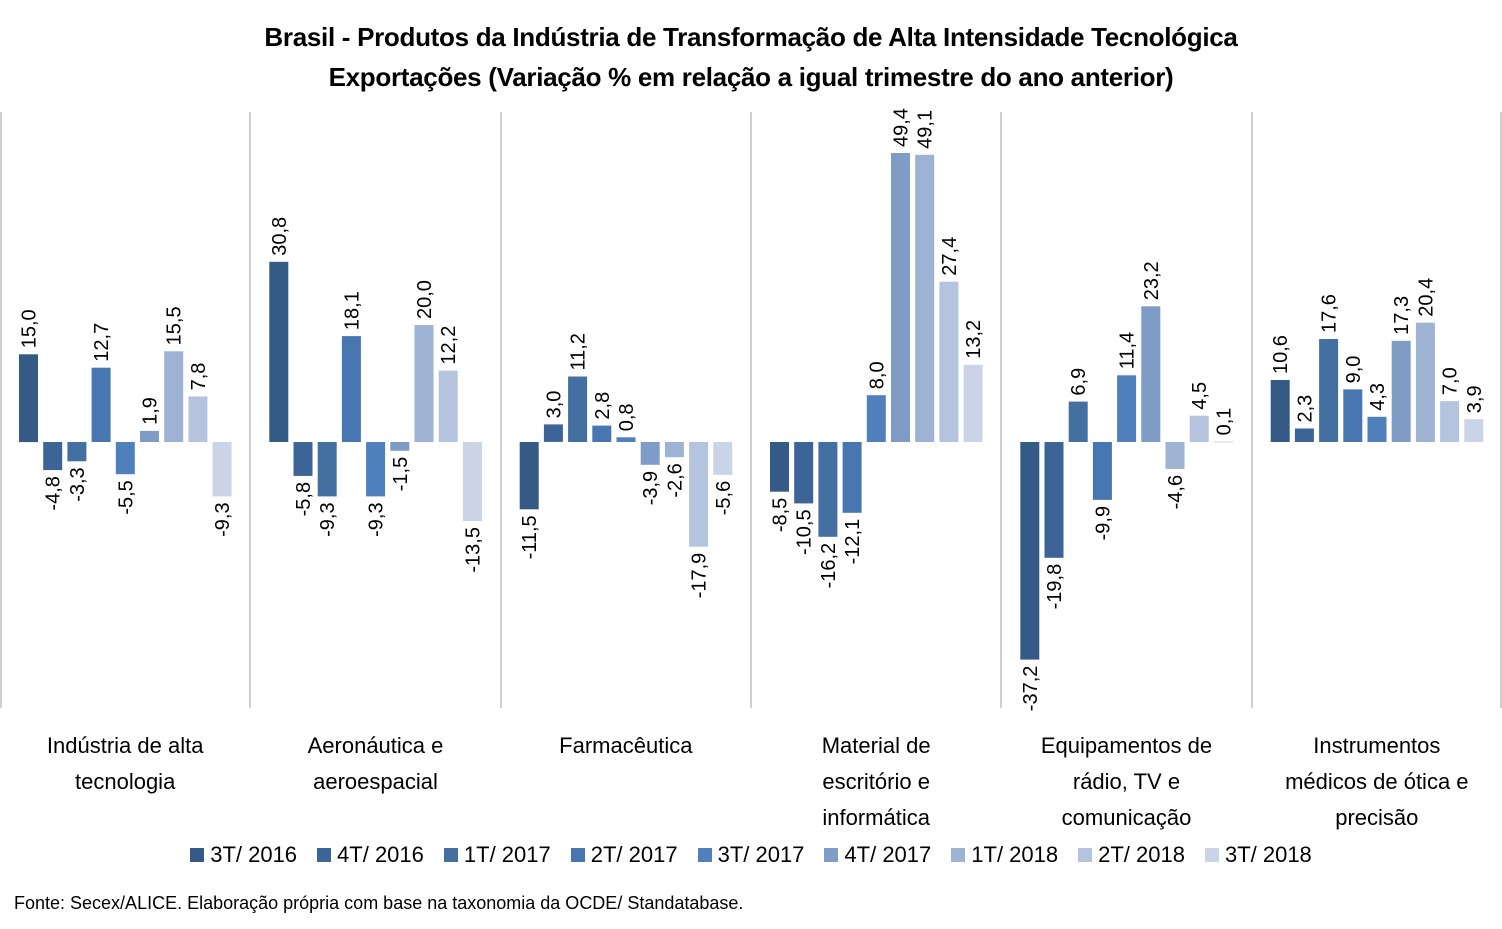 This screenshot has width=1502, height=929. I want to click on data-label: 13,2, so click(974, 339).